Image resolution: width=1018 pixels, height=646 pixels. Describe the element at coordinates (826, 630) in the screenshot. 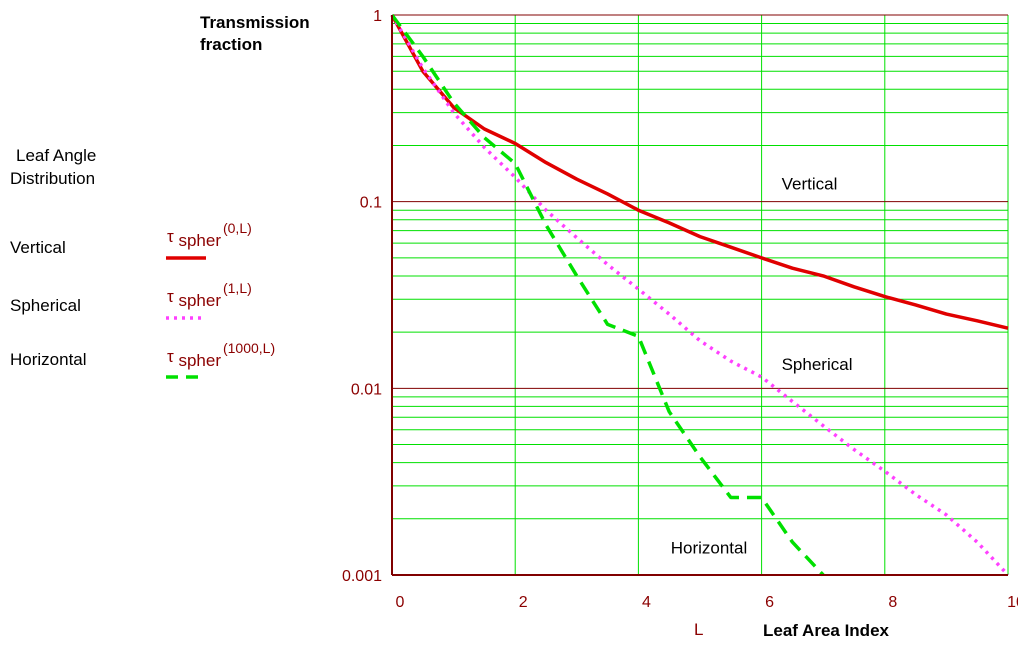

I see `x-axis-label: Leaf Area Index` at that location.